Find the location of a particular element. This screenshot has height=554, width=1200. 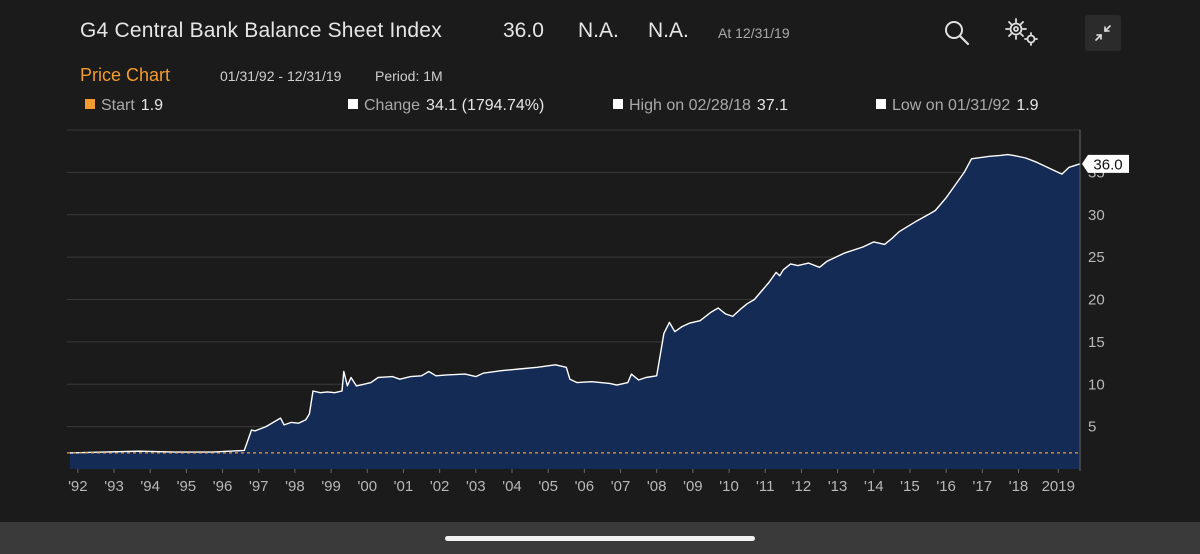

x-tick-label: '06 is located at coordinates (585, 486).